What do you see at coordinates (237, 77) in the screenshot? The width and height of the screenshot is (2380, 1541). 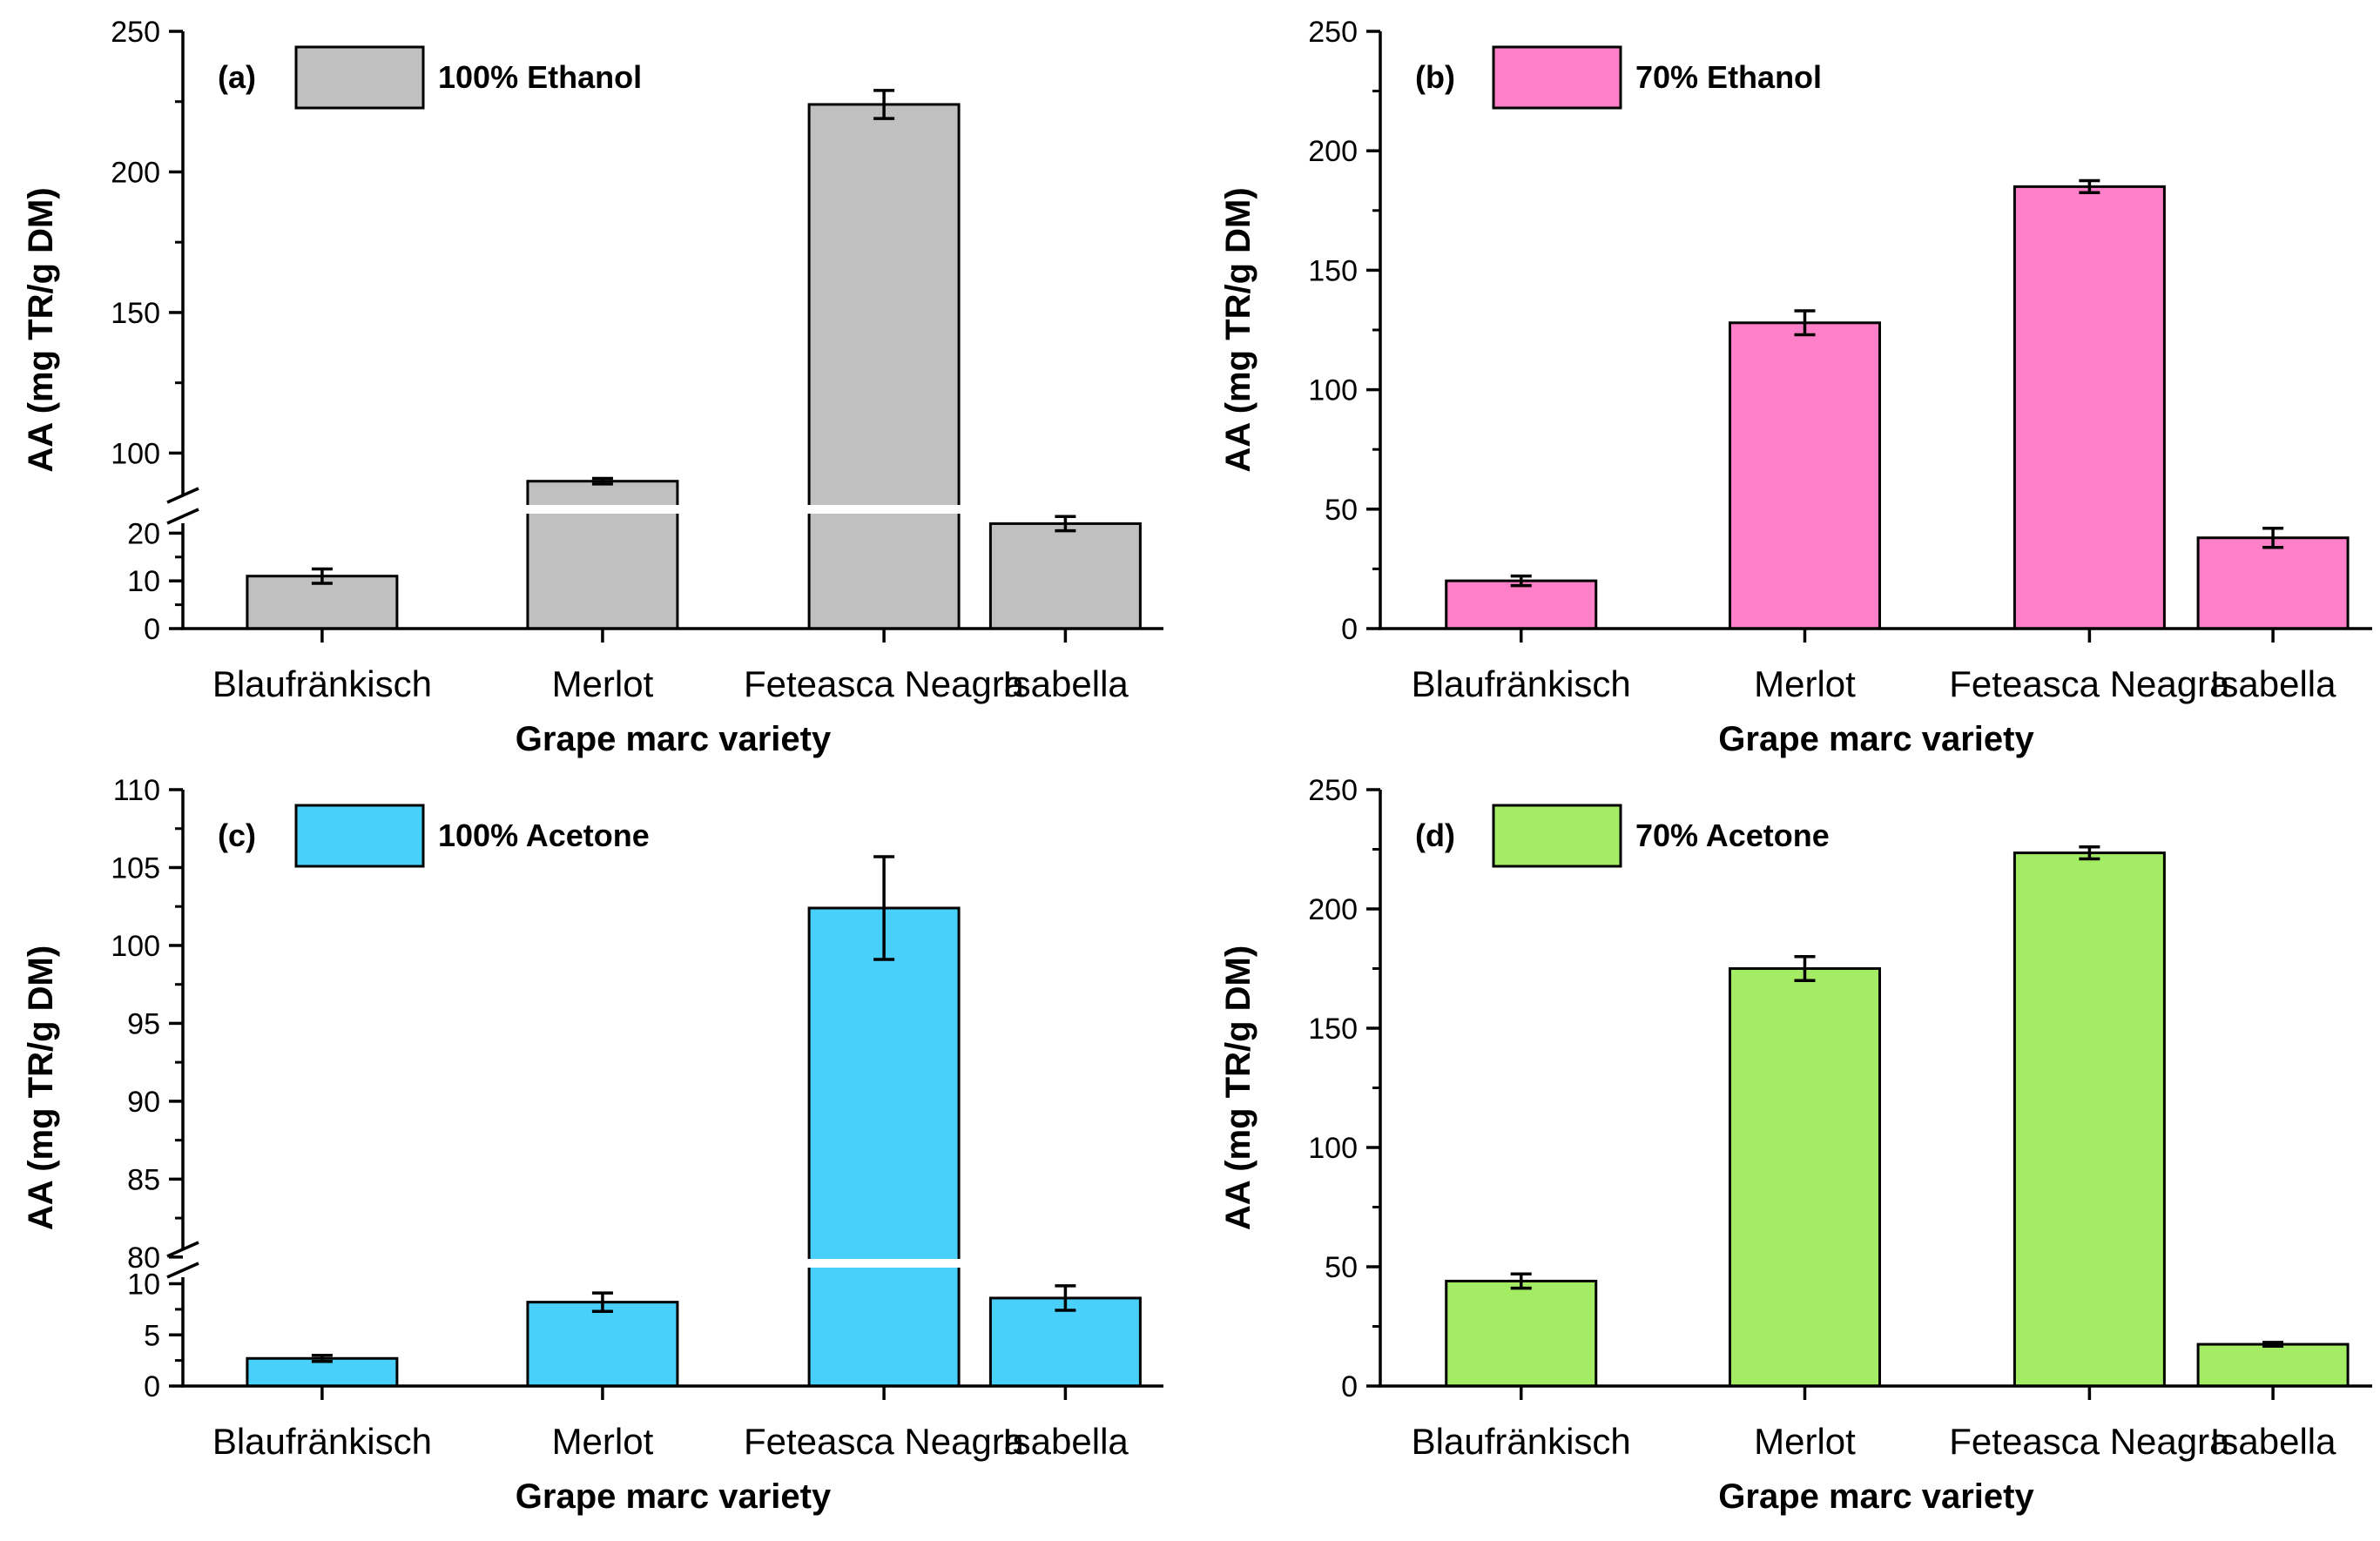 I see `panel-label: (a)` at bounding box center [237, 77].